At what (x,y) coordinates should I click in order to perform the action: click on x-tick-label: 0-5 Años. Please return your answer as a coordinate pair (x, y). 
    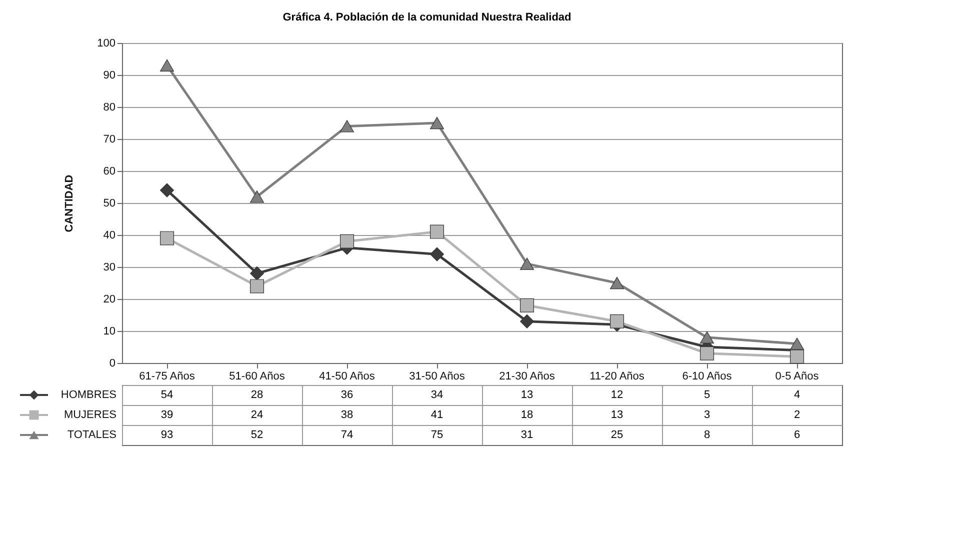
    Looking at the image, I should click on (797, 376).